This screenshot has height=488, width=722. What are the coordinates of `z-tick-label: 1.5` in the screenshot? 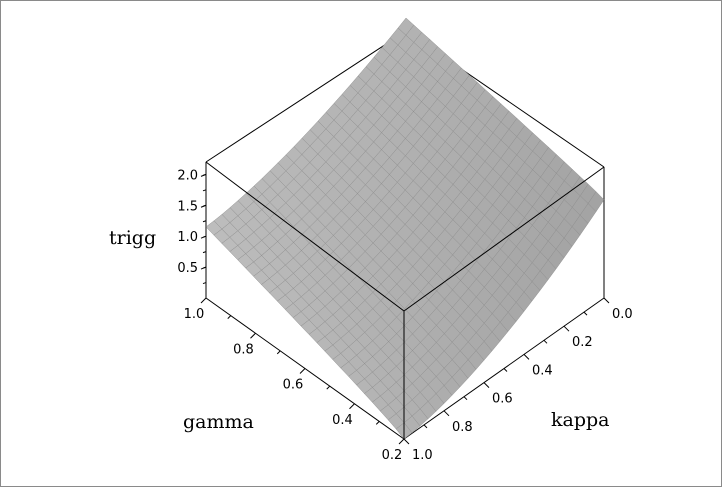 It's located at (187, 206).